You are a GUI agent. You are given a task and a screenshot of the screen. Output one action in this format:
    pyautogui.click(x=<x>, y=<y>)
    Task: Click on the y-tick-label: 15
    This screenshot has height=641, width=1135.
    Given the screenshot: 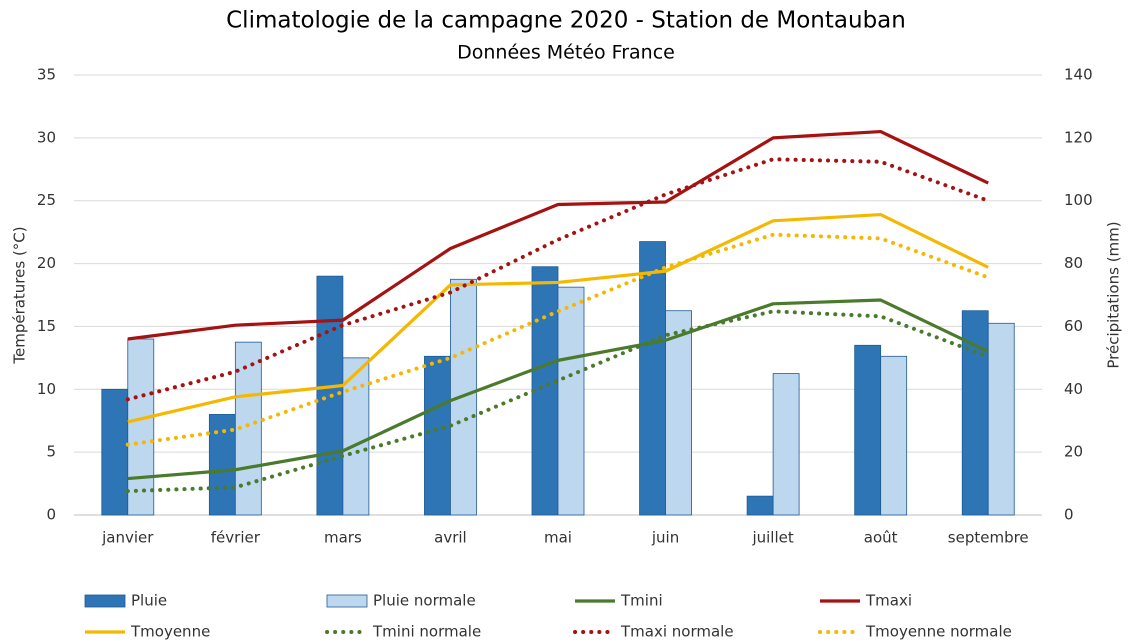 What is the action you would take?
    pyautogui.click(x=46, y=326)
    